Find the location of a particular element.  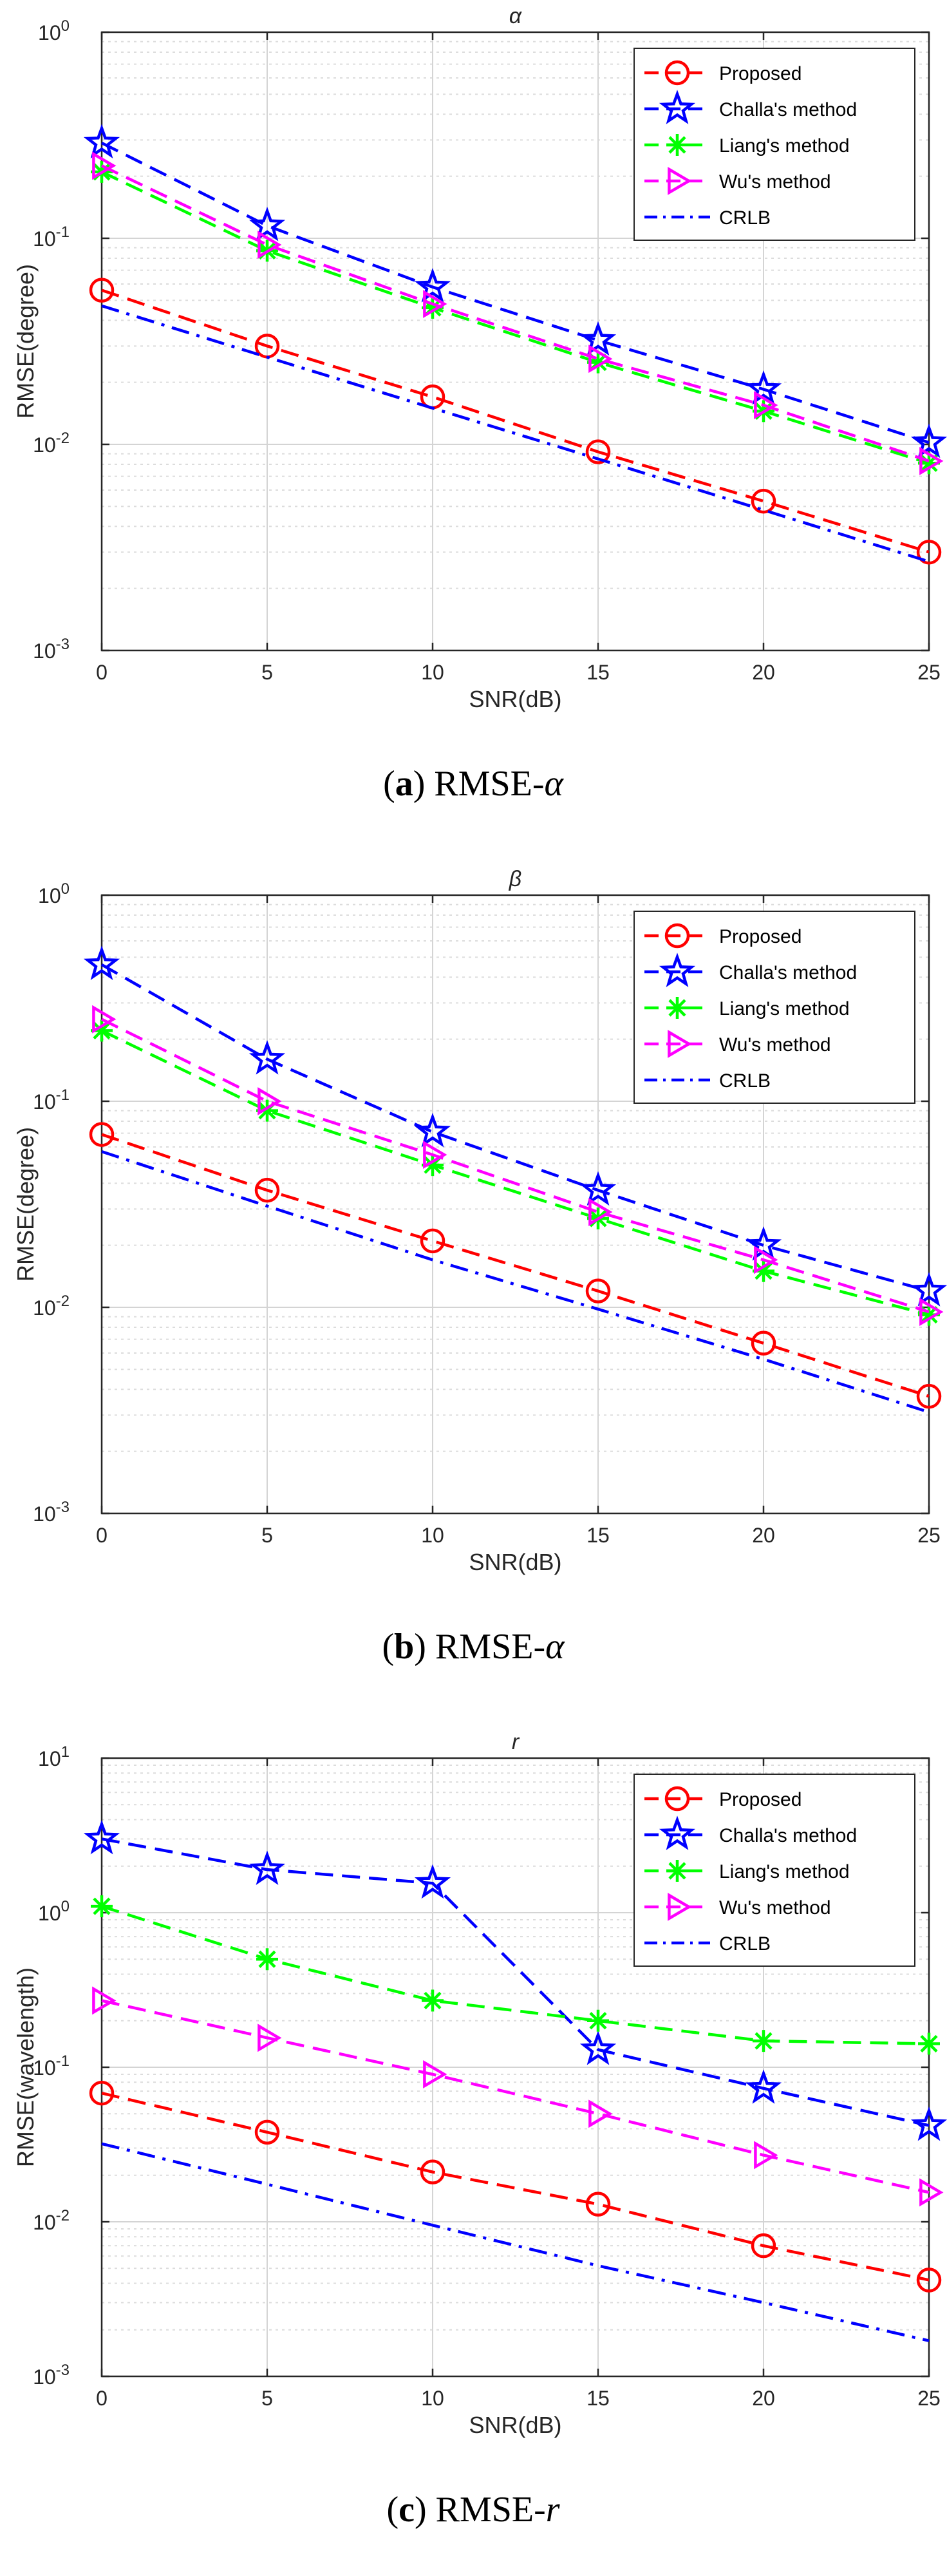

legend-label: CRLB is located at coordinates (745, 1944).